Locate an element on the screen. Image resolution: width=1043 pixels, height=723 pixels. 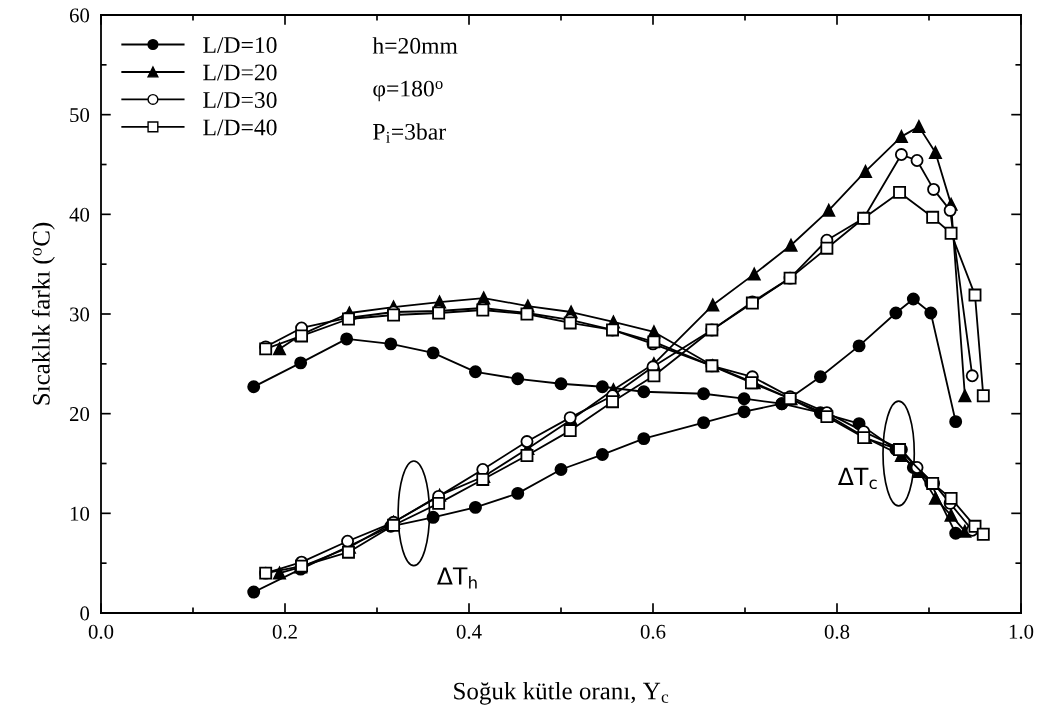
annotation: φ=180$^{o}$ is located at coordinates (408, 91).